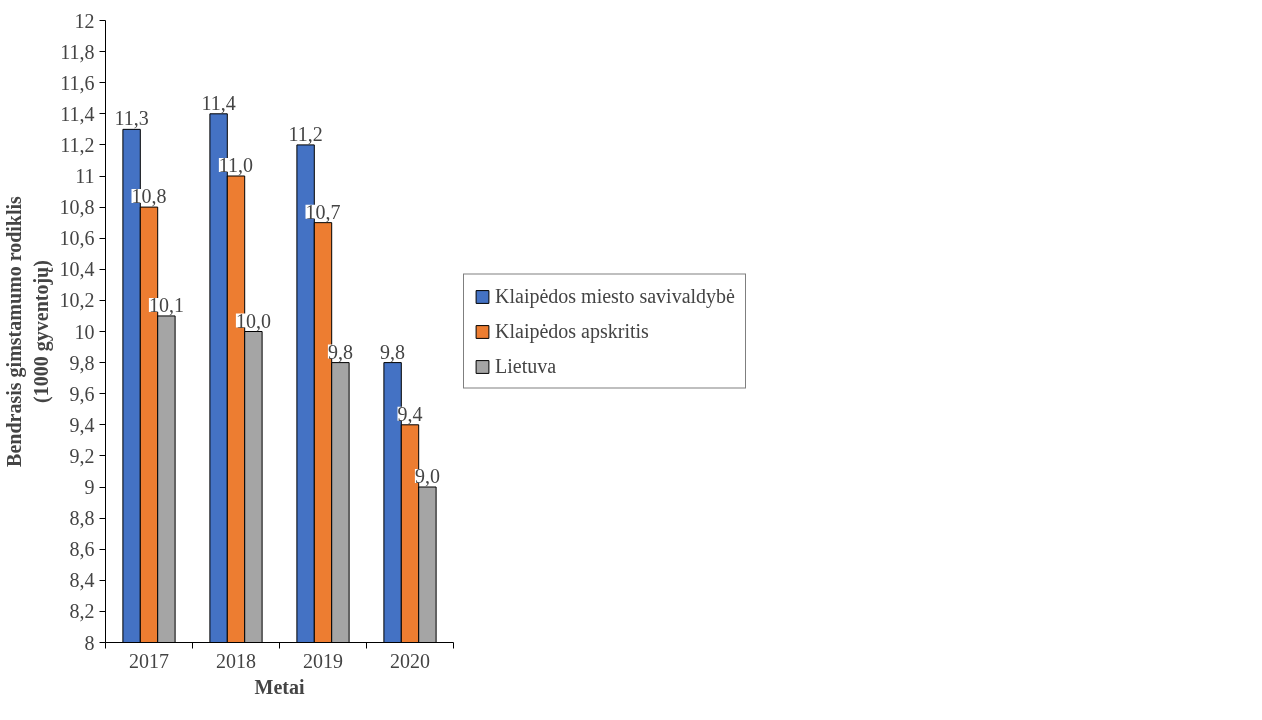  What do you see at coordinates (82, 393) in the screenshot?
I see `y-tick-label: 9,6` at bounding box center [82, 393].